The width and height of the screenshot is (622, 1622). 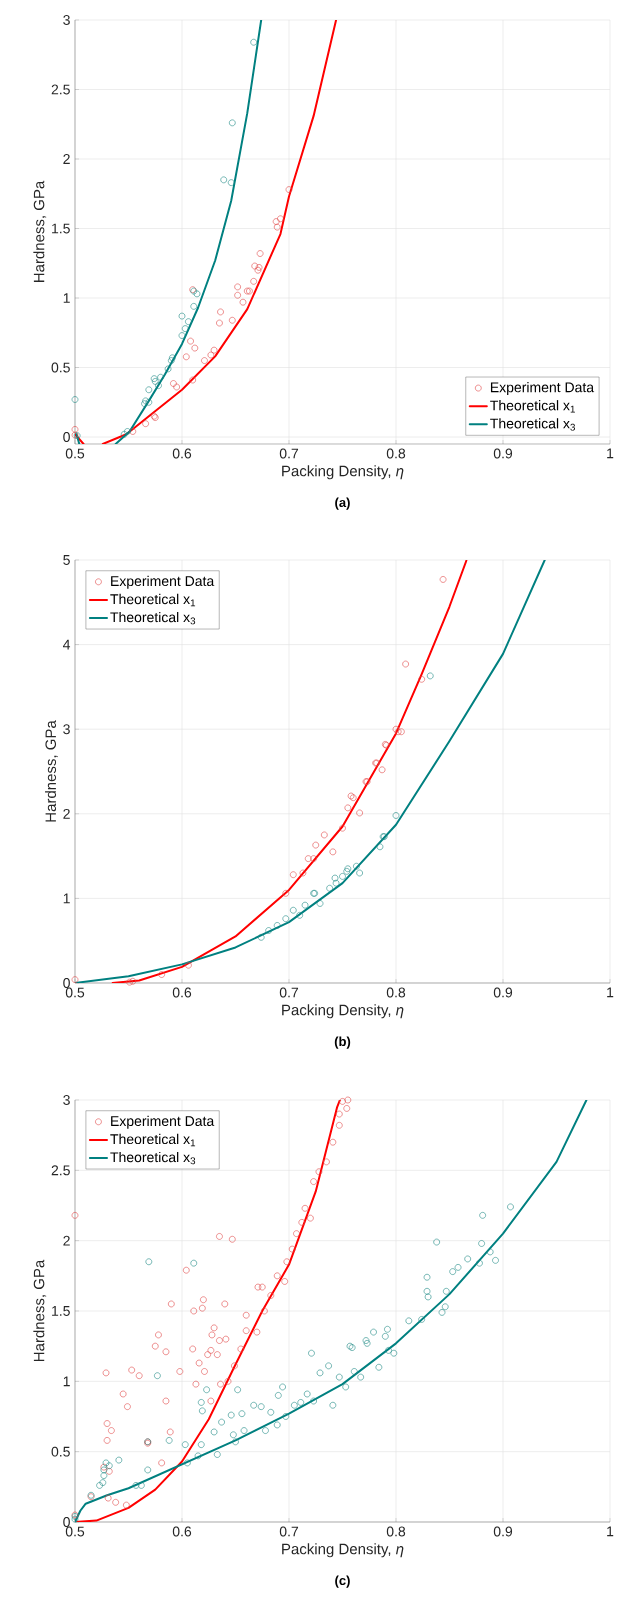 I want to click on y-tick-label: 2.5, so click(x=60, y=1170).